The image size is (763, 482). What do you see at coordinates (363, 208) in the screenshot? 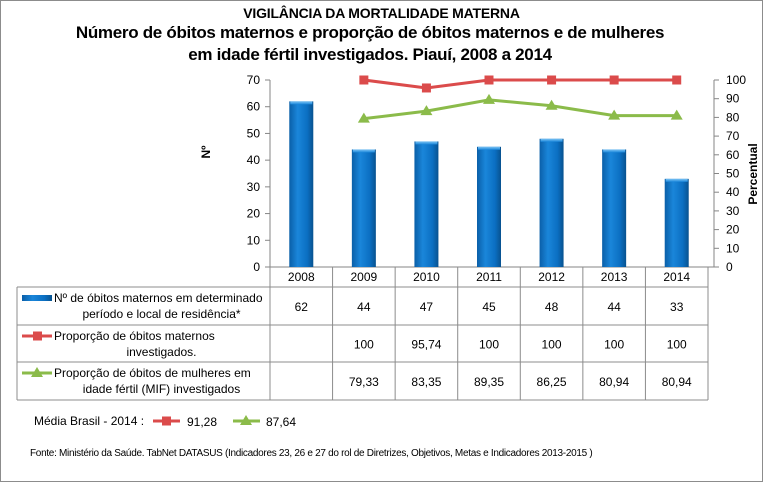
I see `bar-2009` at bounding box center [363, 208].